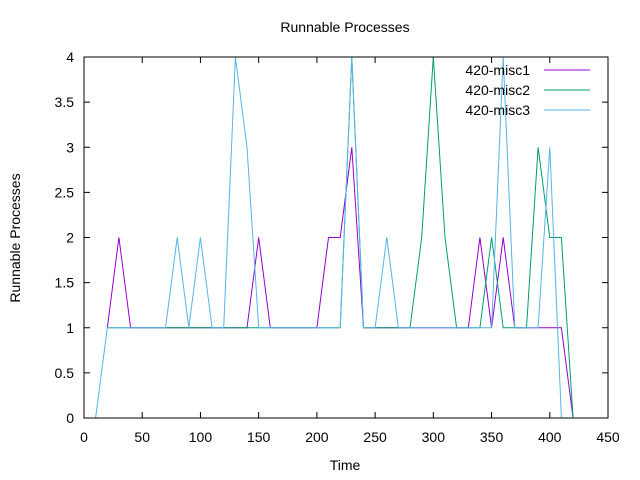 The width and height of the screenshot is (640, 480). I want to click on y-tick-label: 3.5, so click(65, 102).